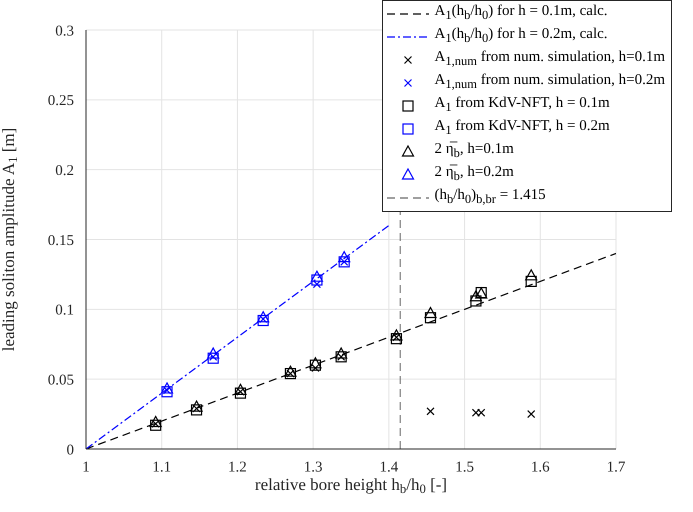 This screenshot has height=512, width=693. What do you see at coordinates (616, 468) in the screenshot?
I see `x-tick-label: 1.7` at bounding box center [616, 468].